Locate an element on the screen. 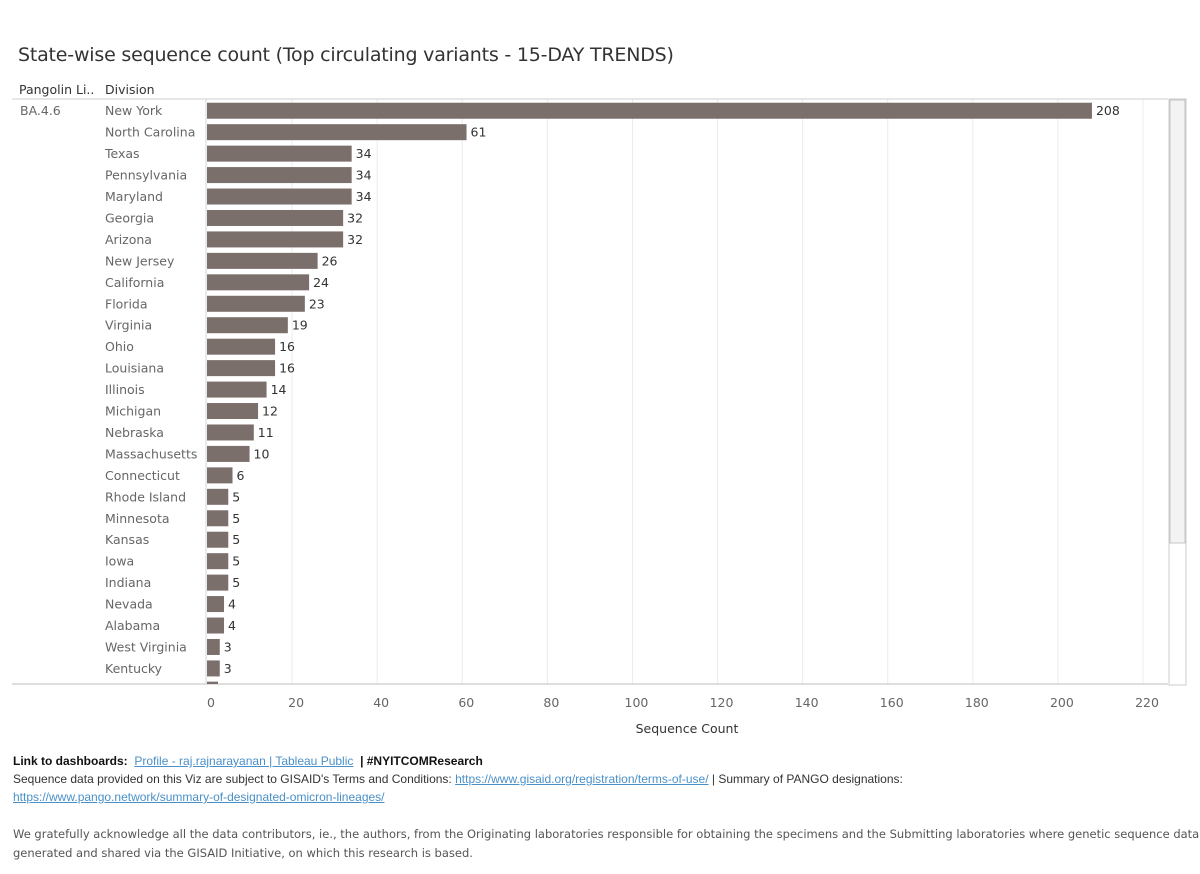 This screenshot has height=874, width=1200. division-label: Indiana is located at coordinates (128, 582).